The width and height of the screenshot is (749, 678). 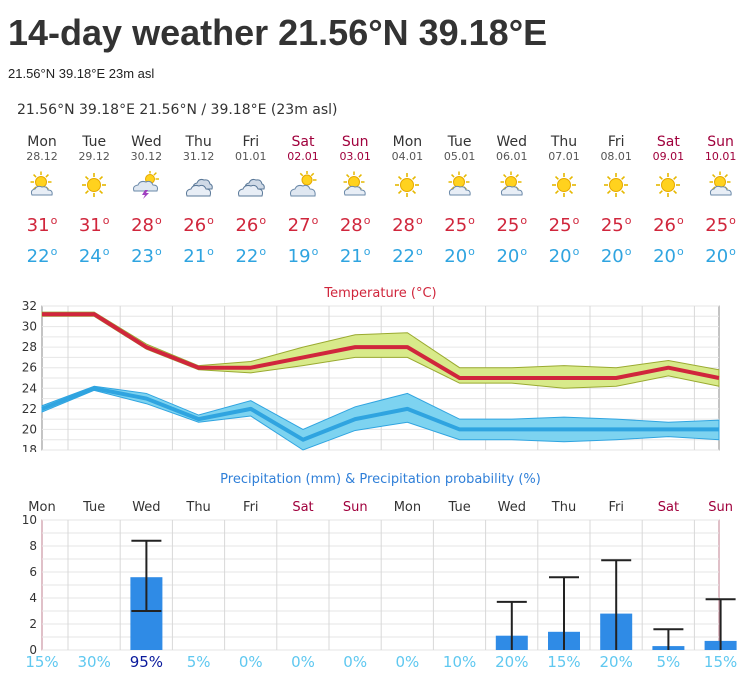 I want to click on day-column: Fri 08.01 25o 20o, so click(x=616, y=204).